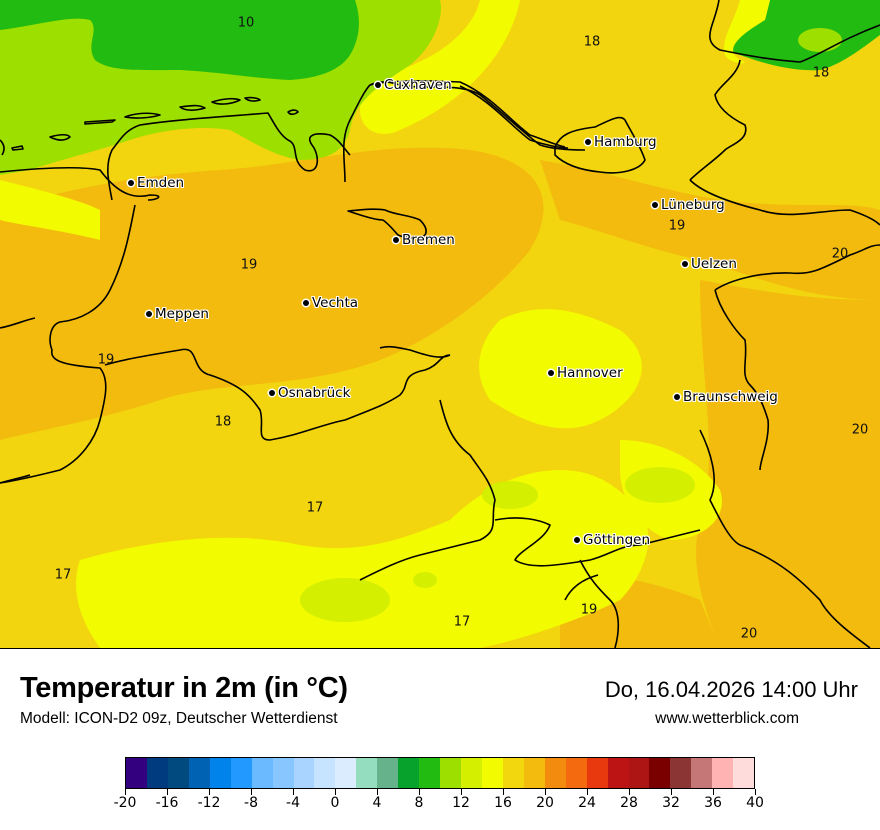  What do you see at coordinates (612, 540) in the screenshot?
I see `city-marker-goettingen: Göttingen` at bounding box center [612, 540].